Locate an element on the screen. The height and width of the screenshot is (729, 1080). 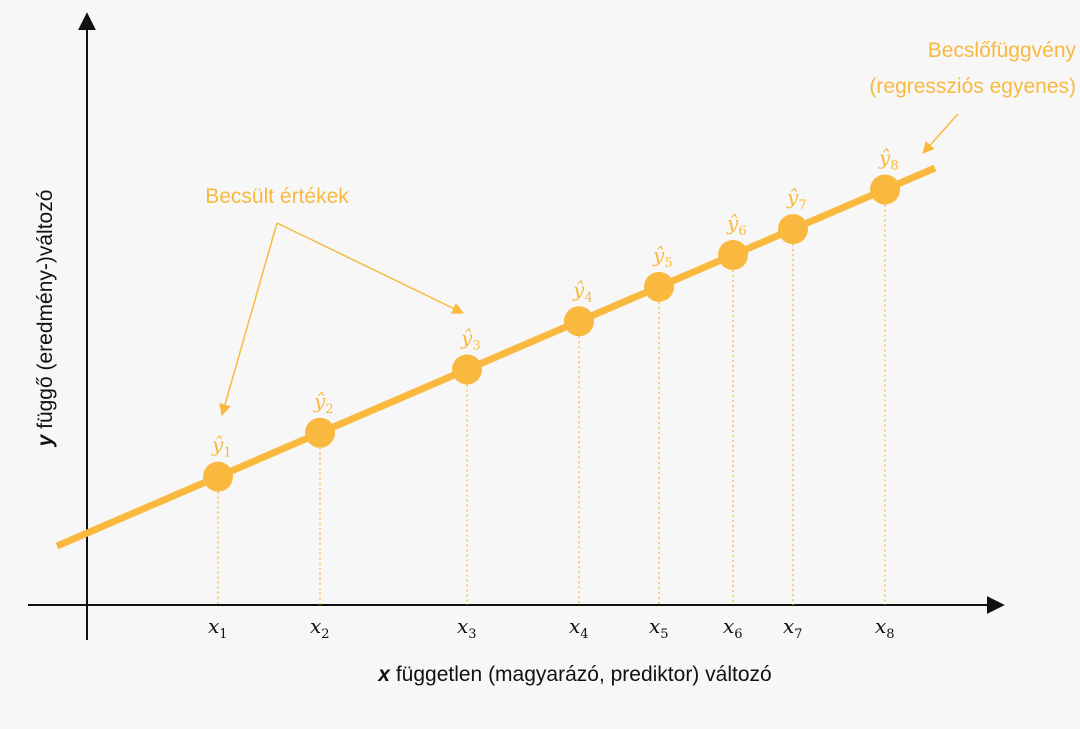
yhat-label-4: ŷ4 is located at coordinates (582, 291).